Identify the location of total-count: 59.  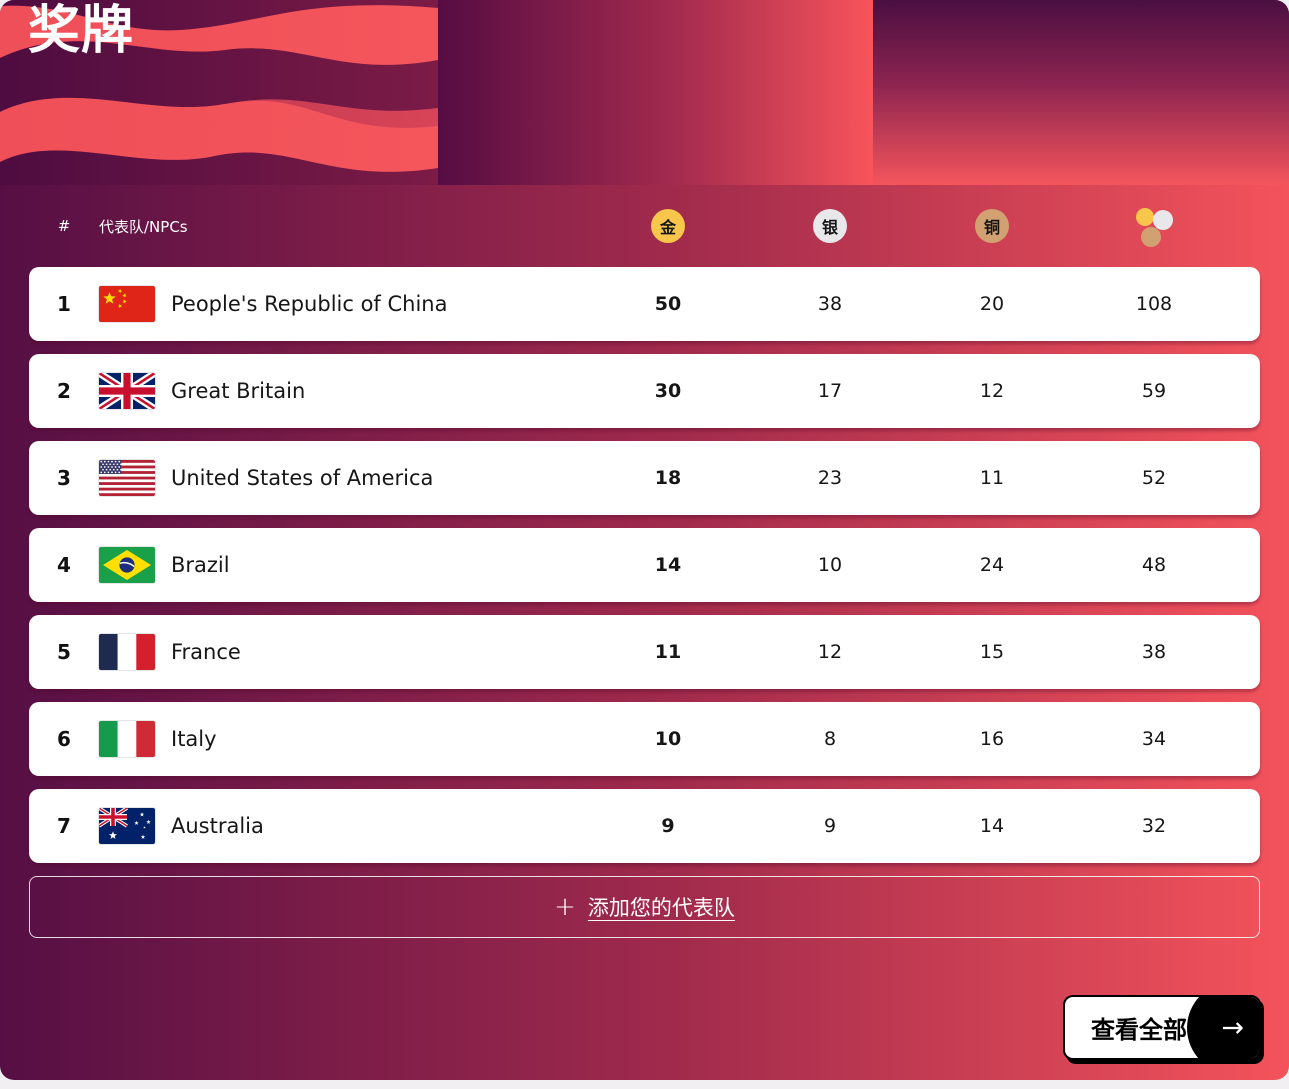
(1154, 391).